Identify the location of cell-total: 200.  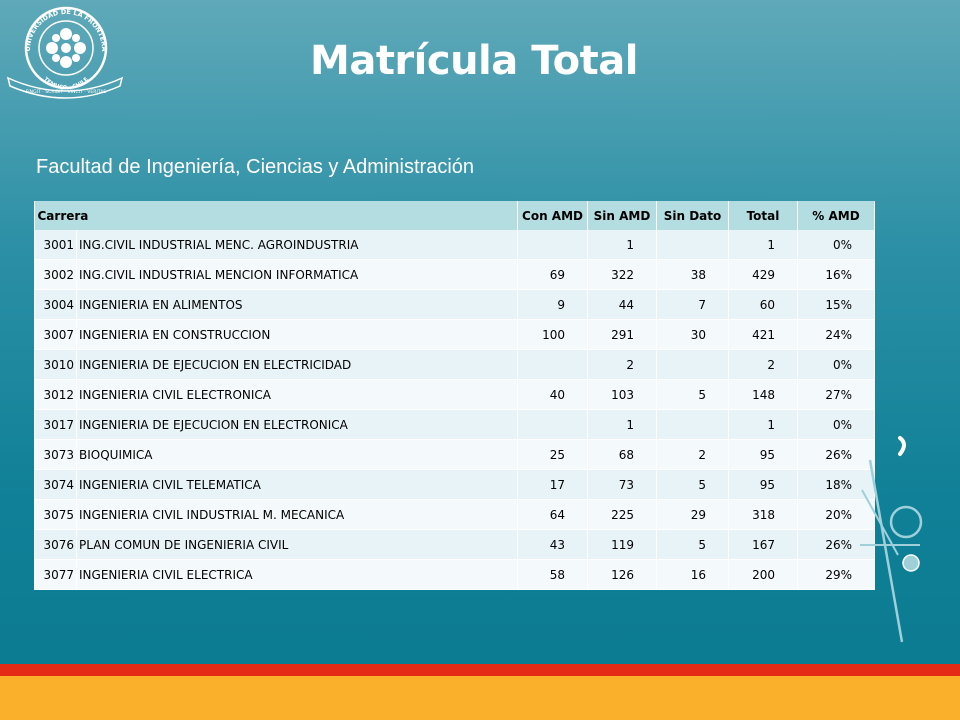
(763, 574).